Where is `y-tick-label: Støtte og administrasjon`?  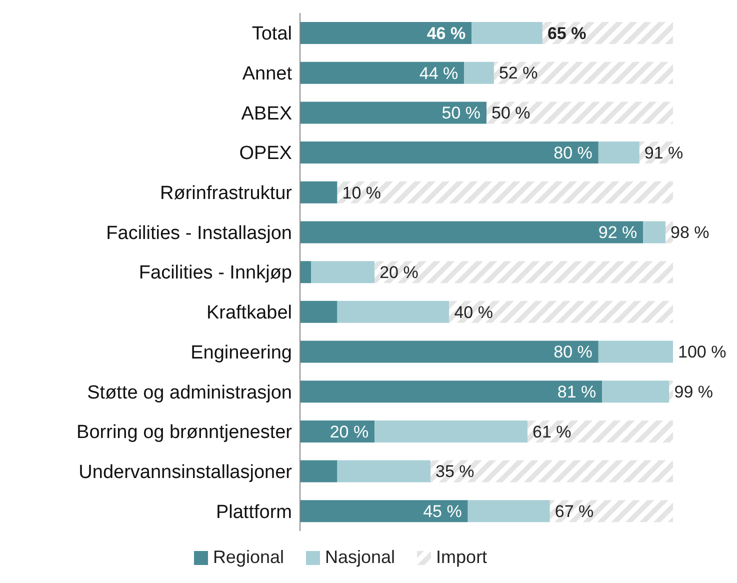
y-tick-label: Støtte og administrasjon is located at coordinates (189, 393).